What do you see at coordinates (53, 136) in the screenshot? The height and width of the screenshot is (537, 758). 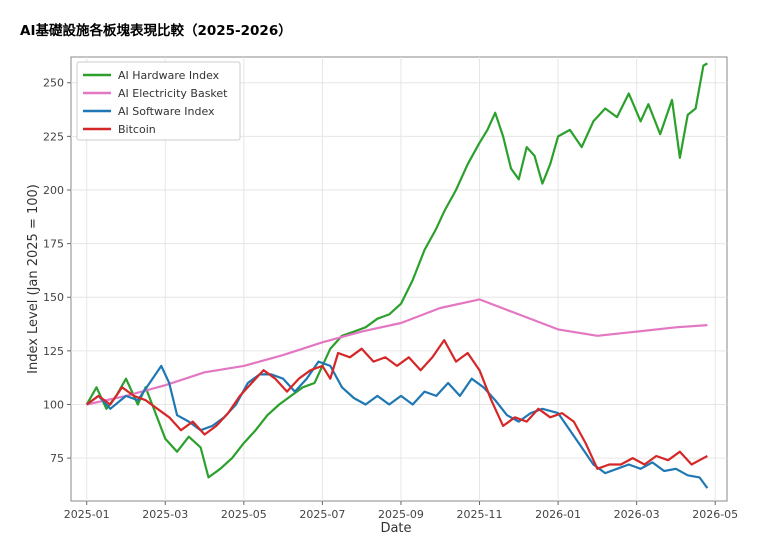 I see `y-tick-label: 225` at bounding box center [53, 136].